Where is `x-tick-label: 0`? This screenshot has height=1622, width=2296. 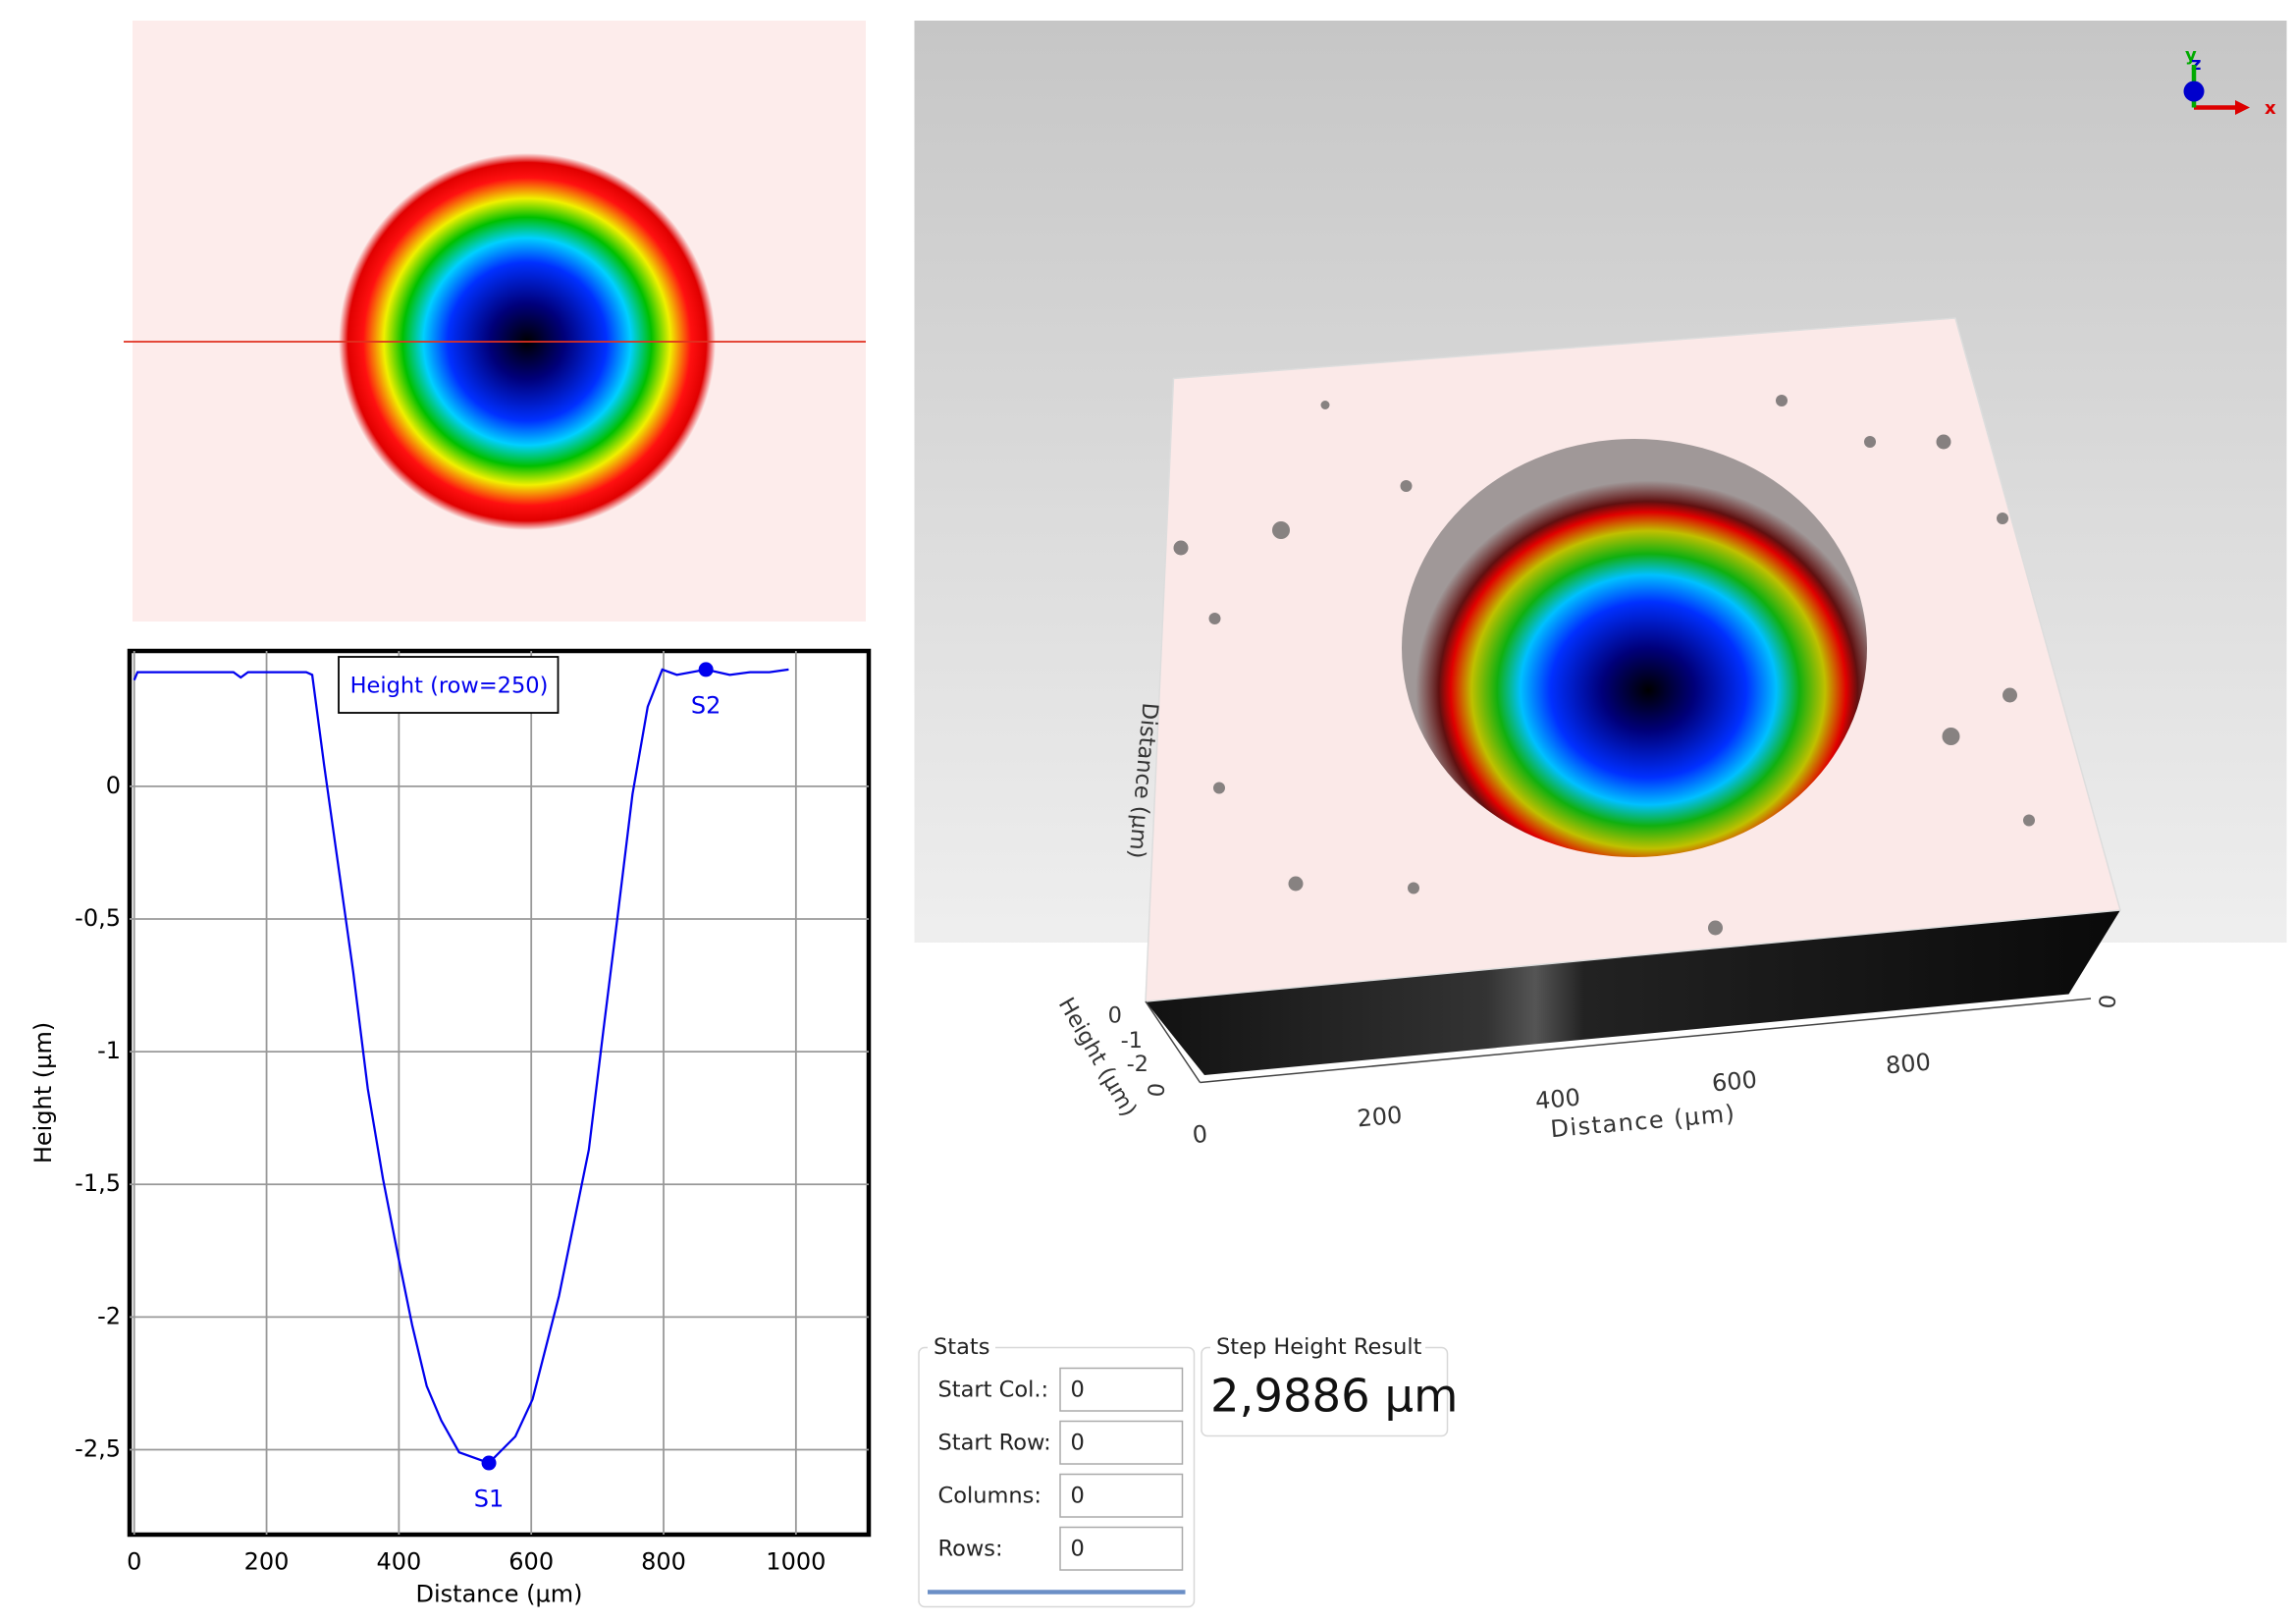
x-tick-label: 0 is located at coordinates (134, 1562).